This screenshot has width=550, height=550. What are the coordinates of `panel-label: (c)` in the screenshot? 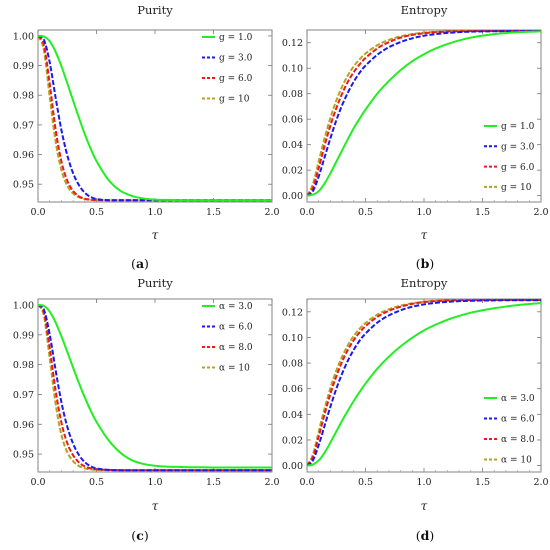 It's located at (139, 535).